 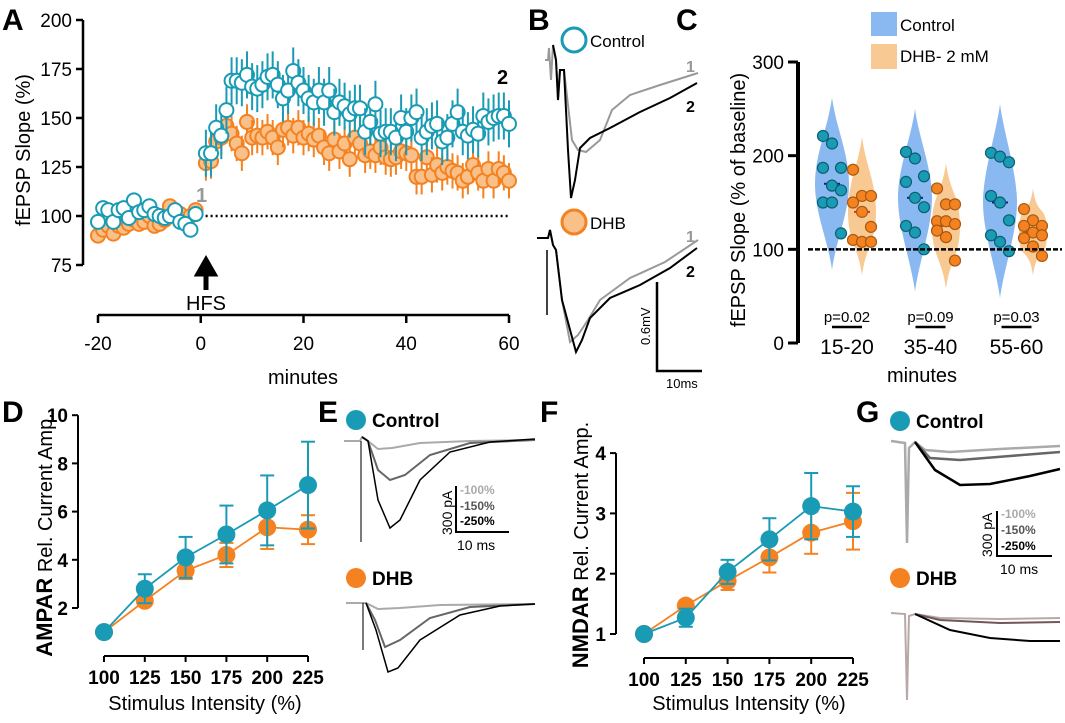 What do you see at coordinates (574, 222) in the screenshot?
I see `b-dhb-legend-icon` at bounding box center [574, 222].